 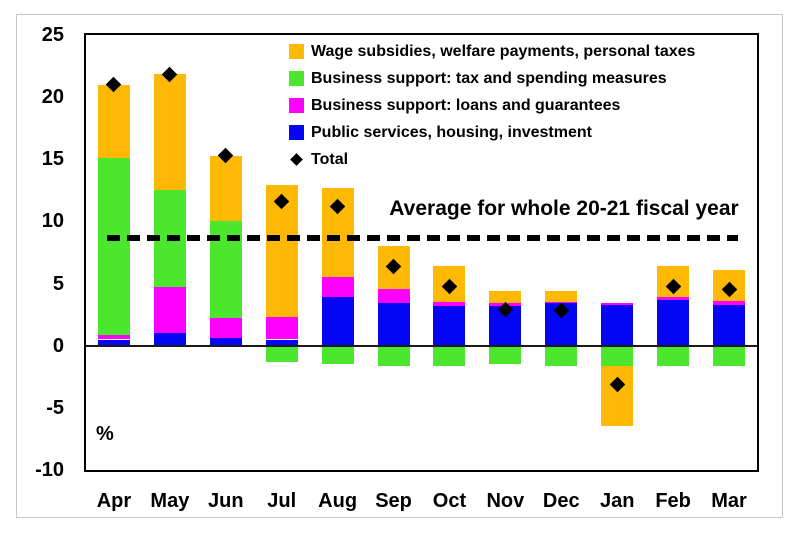 I want to click on x-axis: Apr May Jun Jul Aug Sep Oct Nov Dec Jan Feb Mar, so click(x=421, y=504).